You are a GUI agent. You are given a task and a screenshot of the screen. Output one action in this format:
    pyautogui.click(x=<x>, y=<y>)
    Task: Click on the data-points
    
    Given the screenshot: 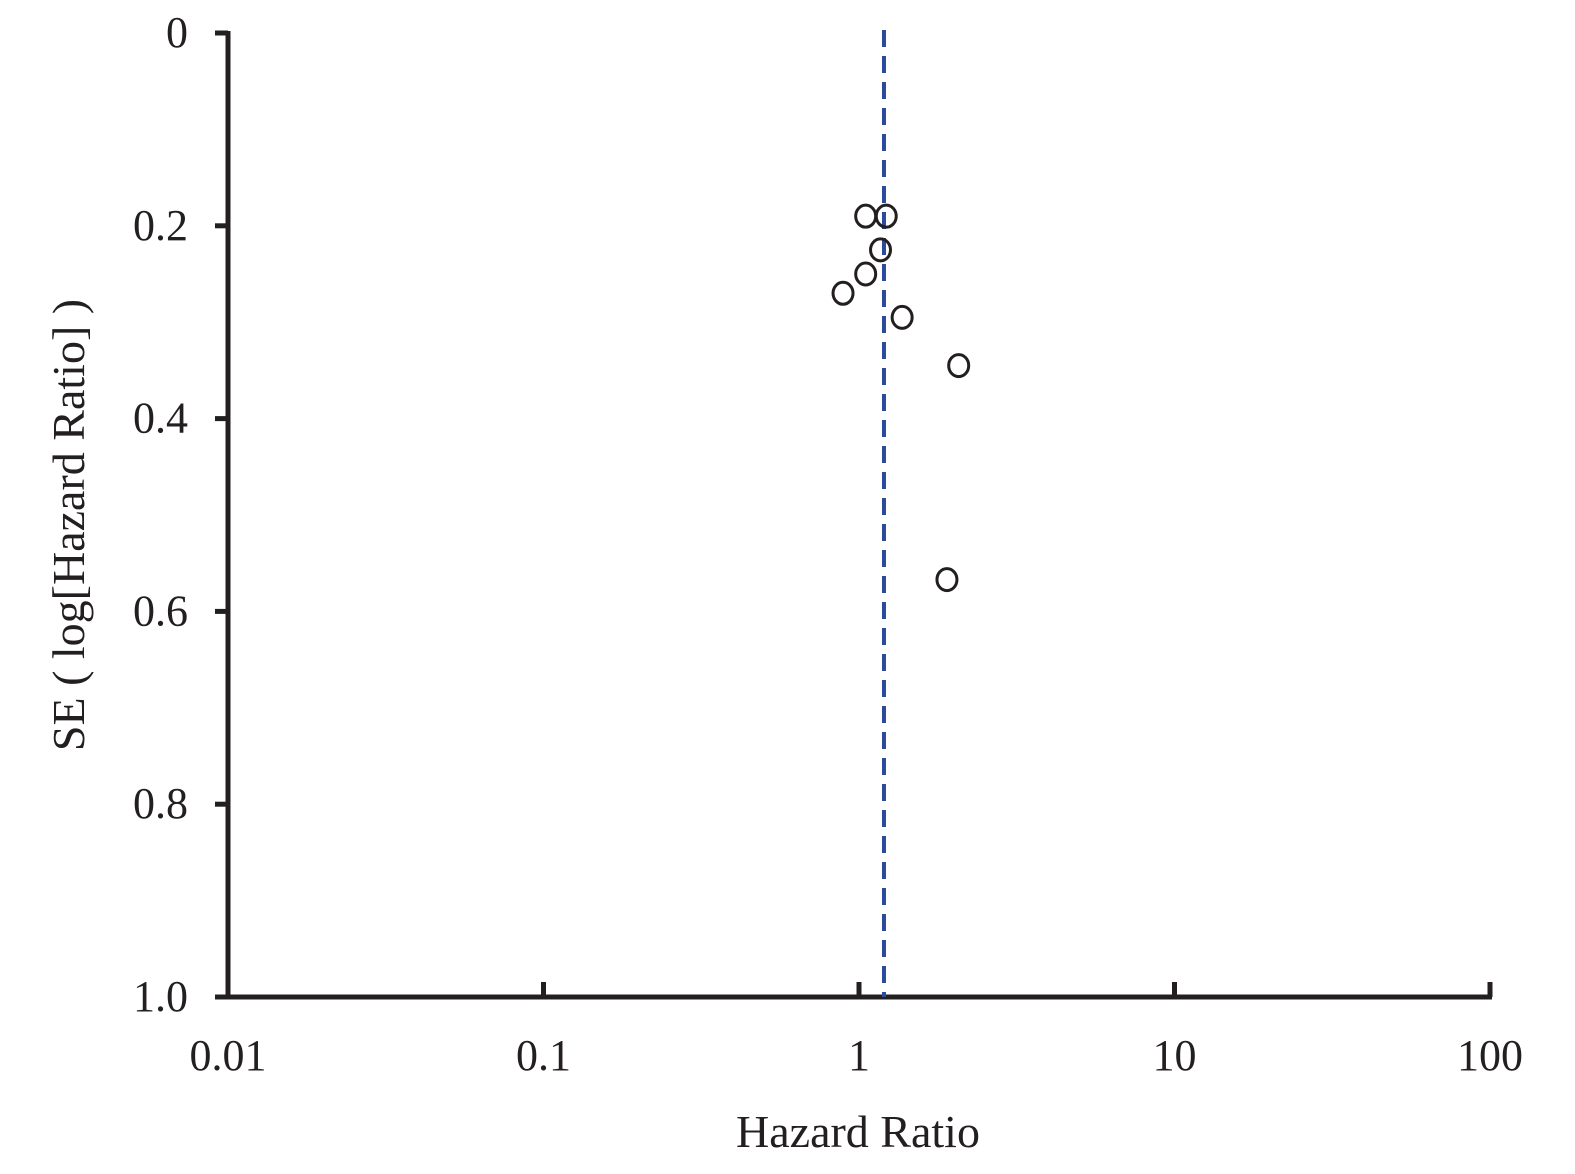 What is the action you would take?
    pyautogui.click(x=901, y=398)
    